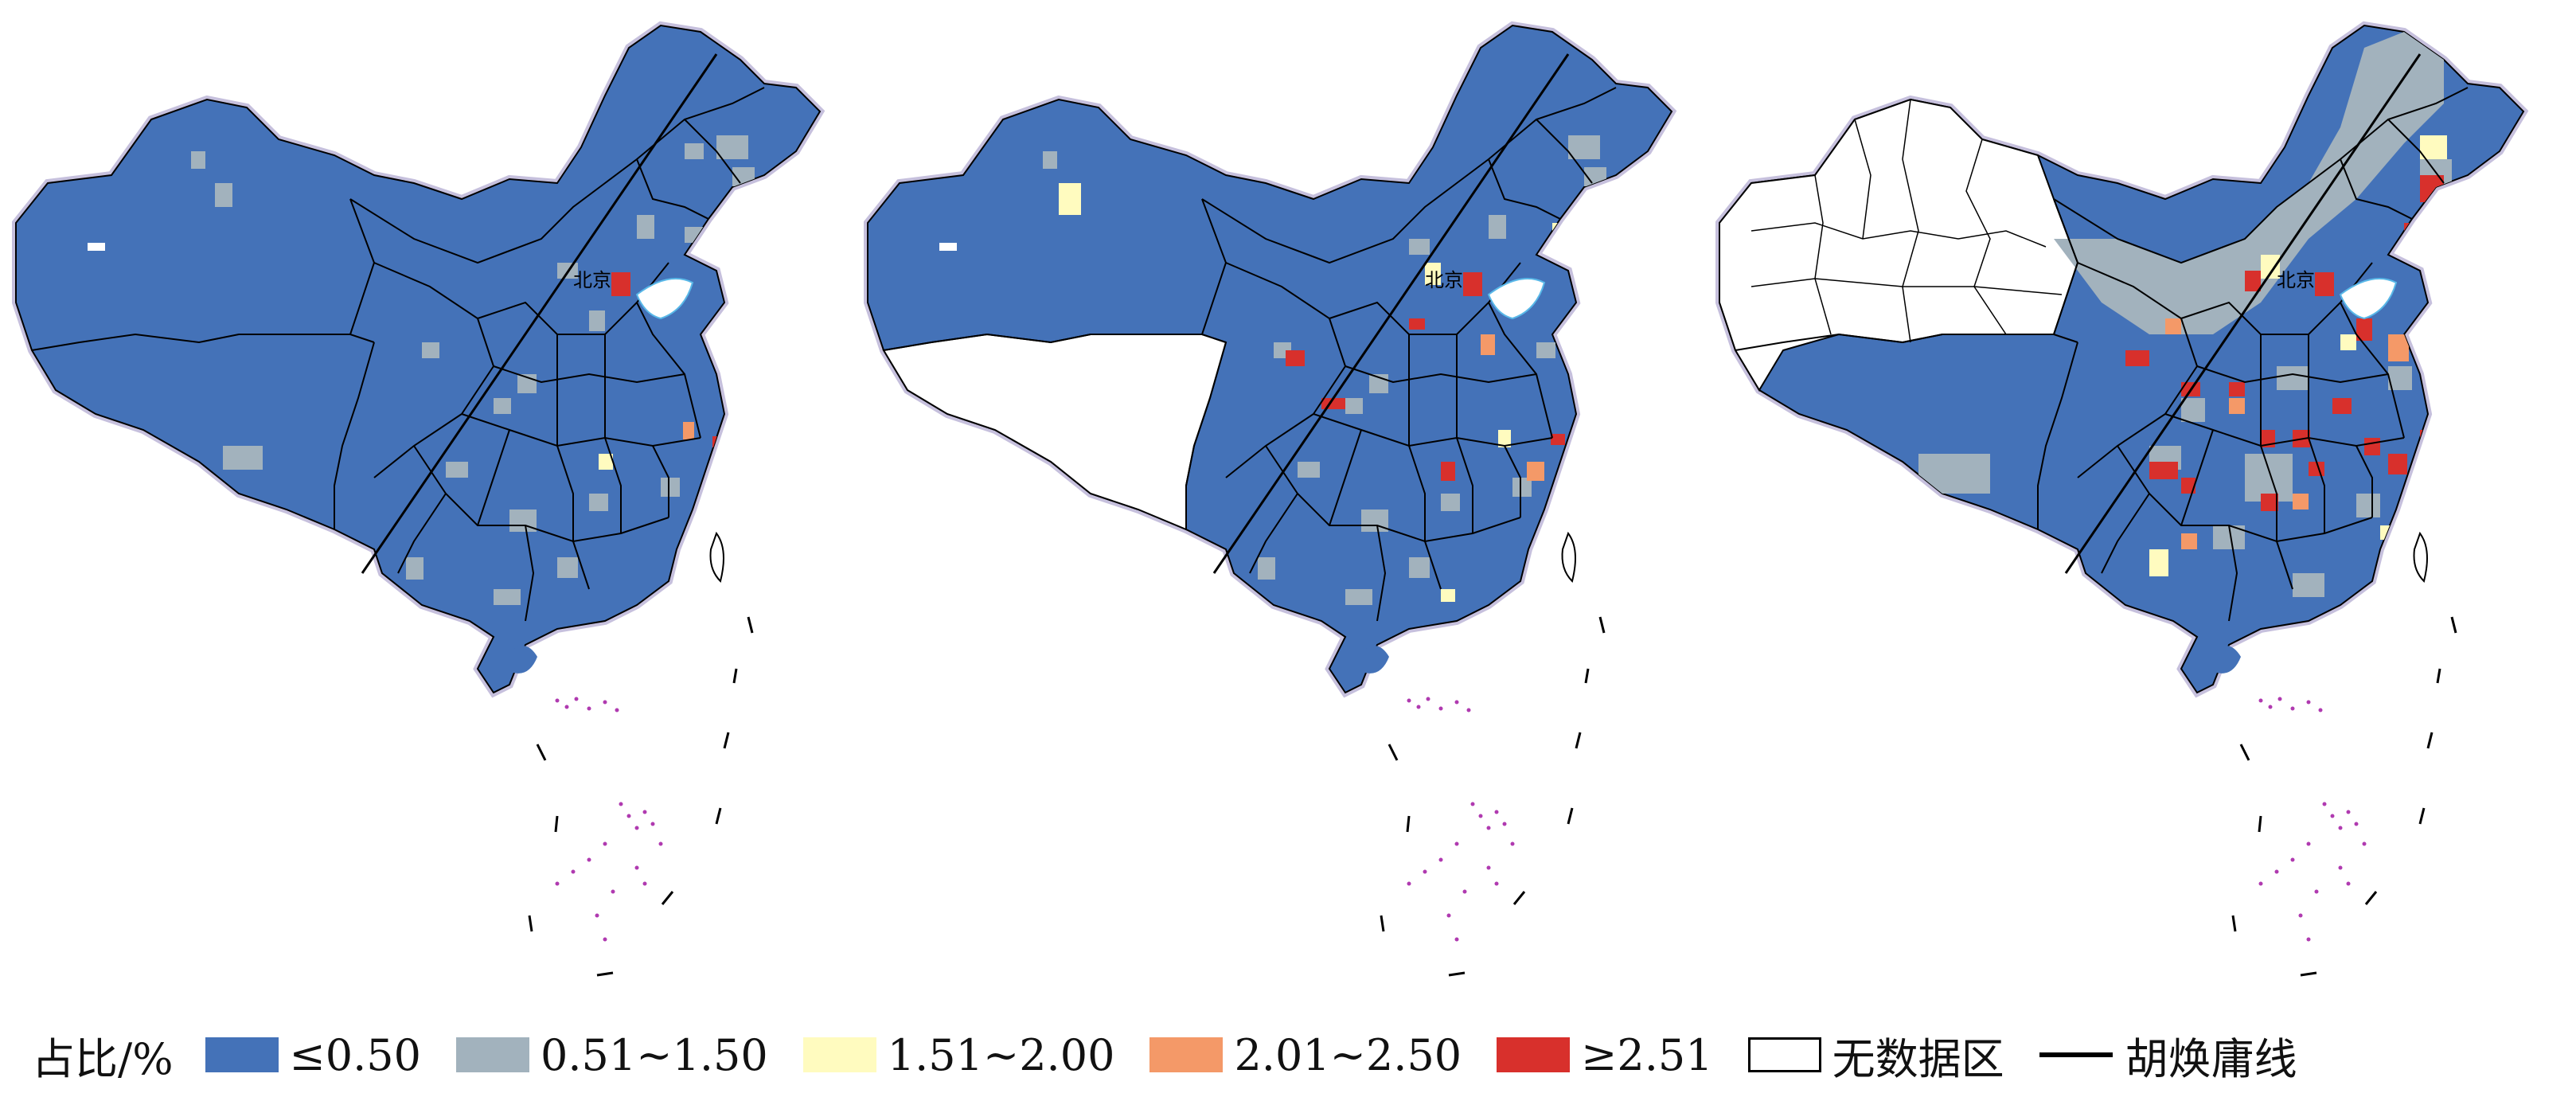 This screenshot has width=2576, height=1101. I want to click on legend-item-hu-line: 胡焕庸线, so click(2168, 1055).